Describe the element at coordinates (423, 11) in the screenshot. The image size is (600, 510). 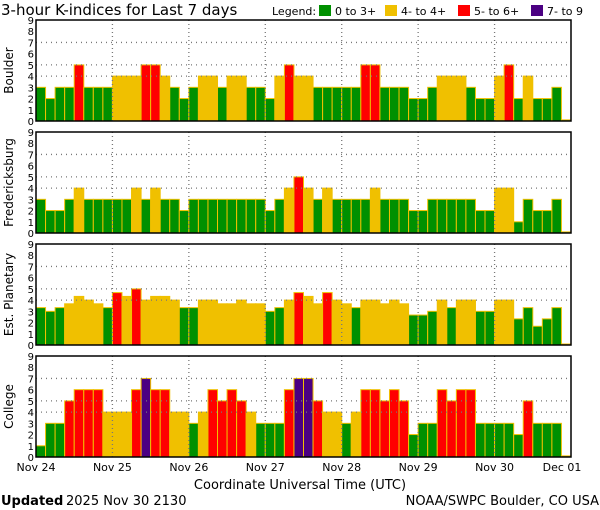
I see `legend-item-label: 4- to 4+` at that location.